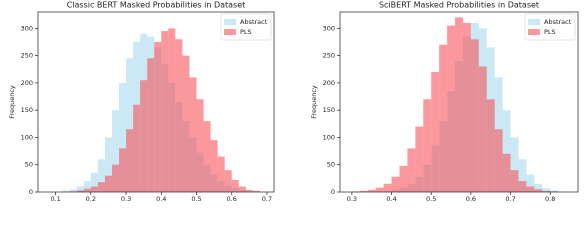 The image size is (586, 240). What do you see at coordinates (29, 165) in the screenshot?
I see `y-tick-label: 50` at bounding box center [29, 165].